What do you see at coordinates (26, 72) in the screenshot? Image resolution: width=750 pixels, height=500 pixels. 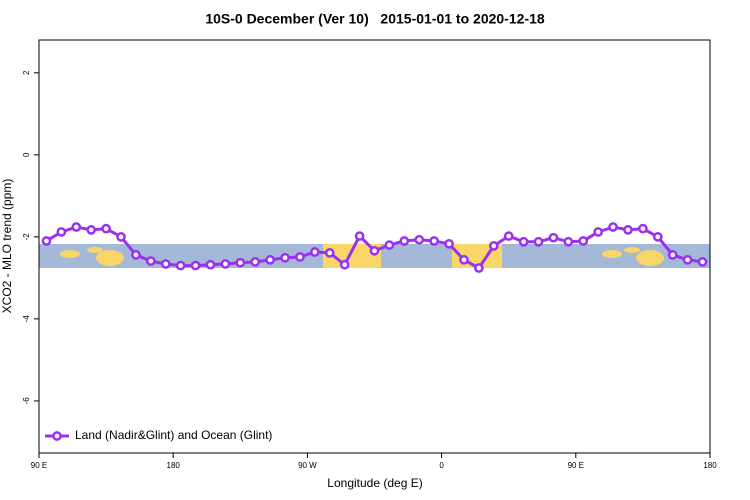 I see `y-tick-label: 2` at bounding box center [26, 72].